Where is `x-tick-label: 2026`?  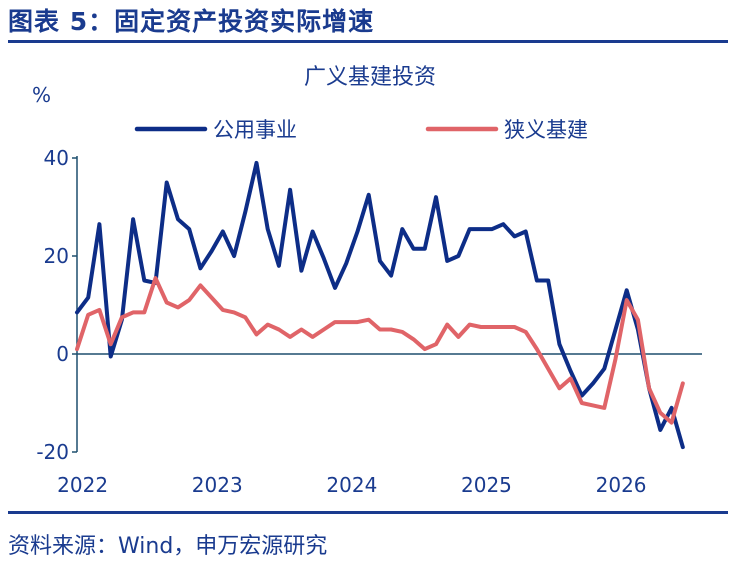 x-tick-label: 2026 is located at coordinates (621, 485).